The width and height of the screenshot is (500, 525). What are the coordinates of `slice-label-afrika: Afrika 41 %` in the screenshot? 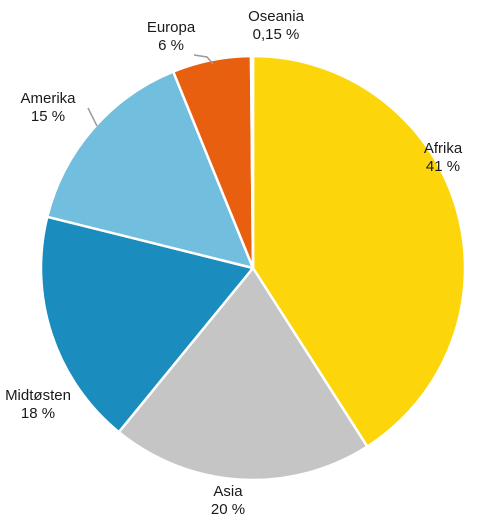 It's located at (443, 157).